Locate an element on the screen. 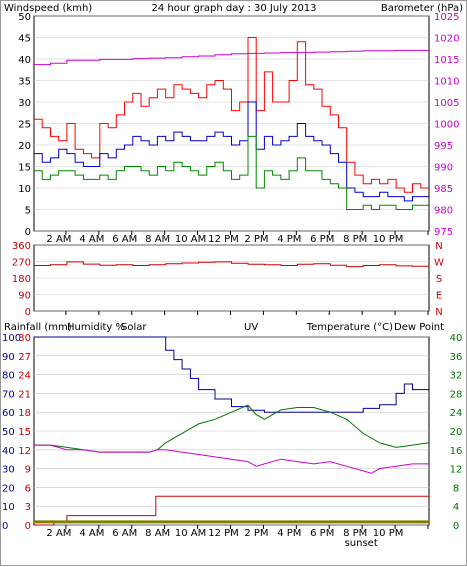 The image size is (467, 567). rain-tick-label: 24 is located at coordinates (24, 376).